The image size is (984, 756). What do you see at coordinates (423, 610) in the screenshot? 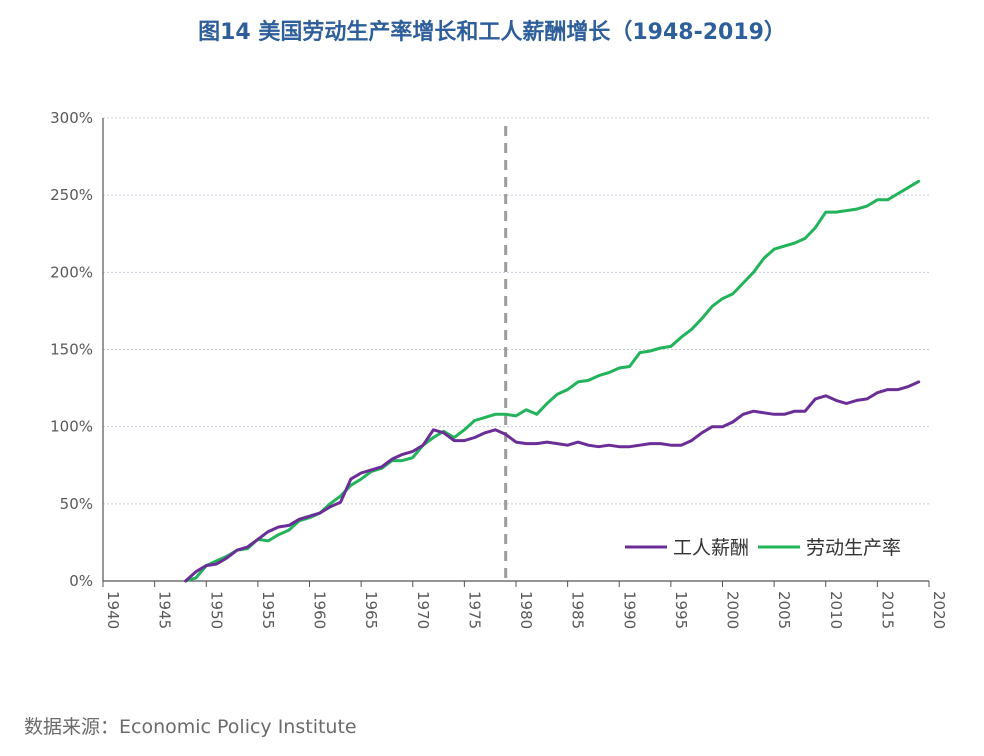
I see `x-tick-label: 1970` at bounding box center [423, 610].